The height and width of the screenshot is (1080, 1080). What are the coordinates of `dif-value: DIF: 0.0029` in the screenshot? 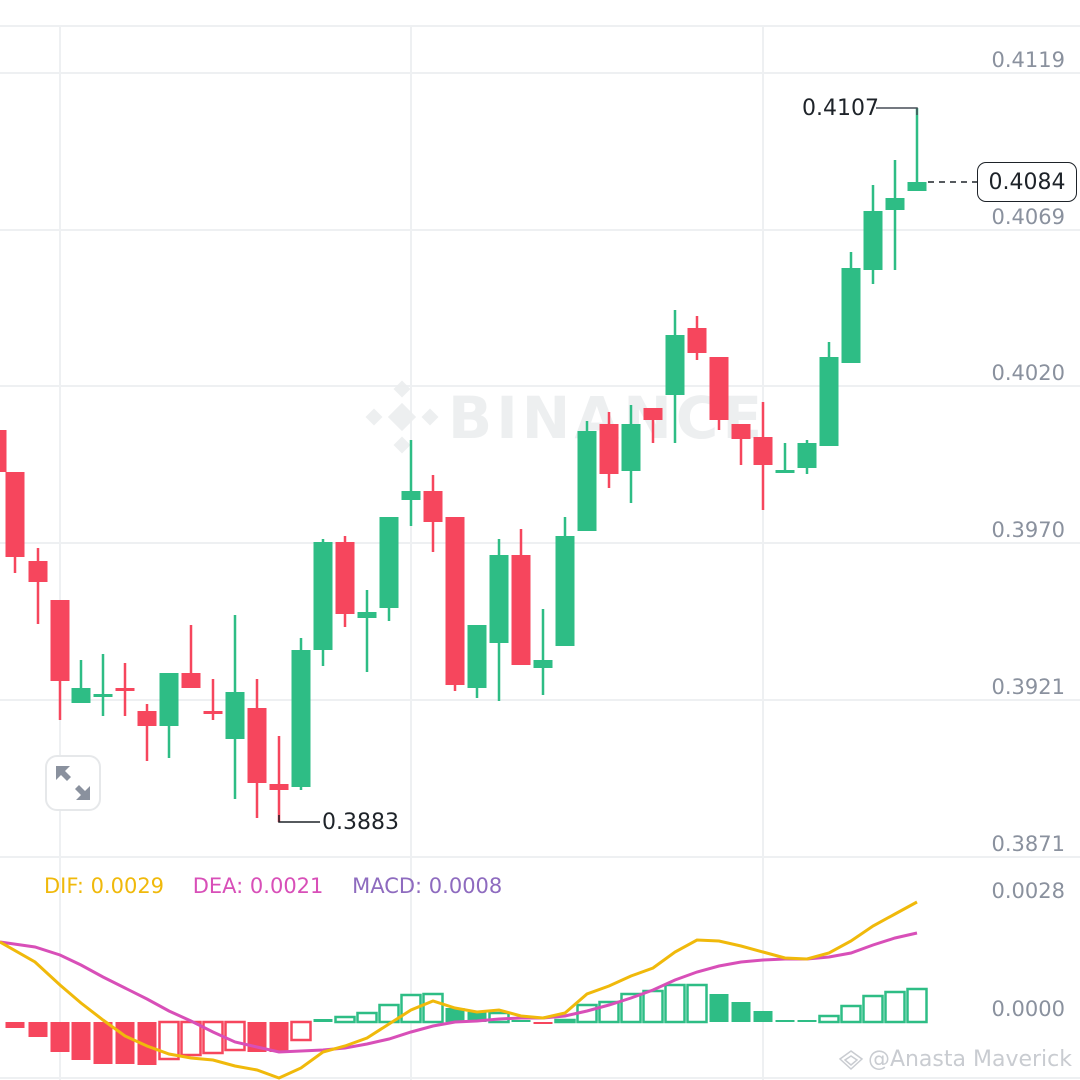 It's located at (104, 886).